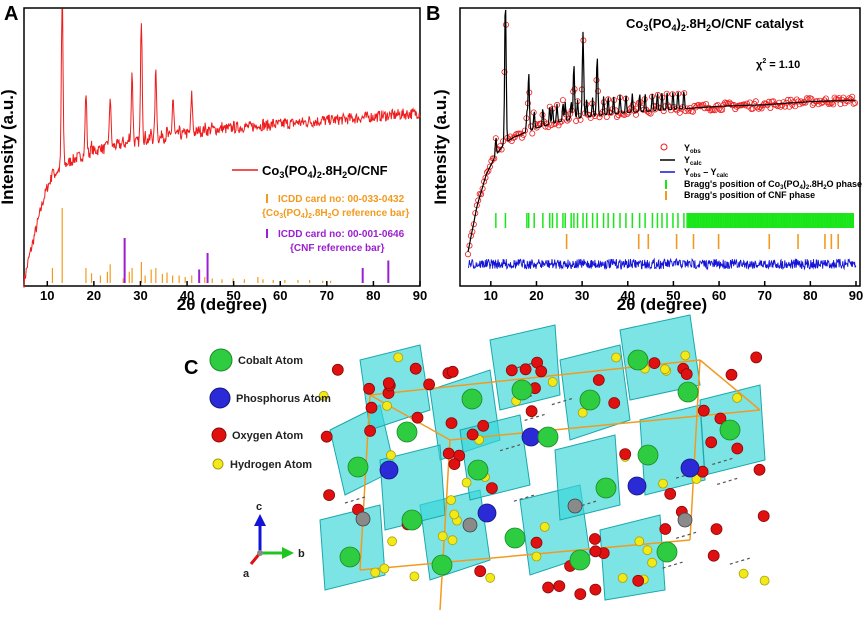 This screenshot has height=623, width=865. I want to click on panel-b-x-ticks: 10 20 30 40 50 60 70 80 90, so click(673, 292).